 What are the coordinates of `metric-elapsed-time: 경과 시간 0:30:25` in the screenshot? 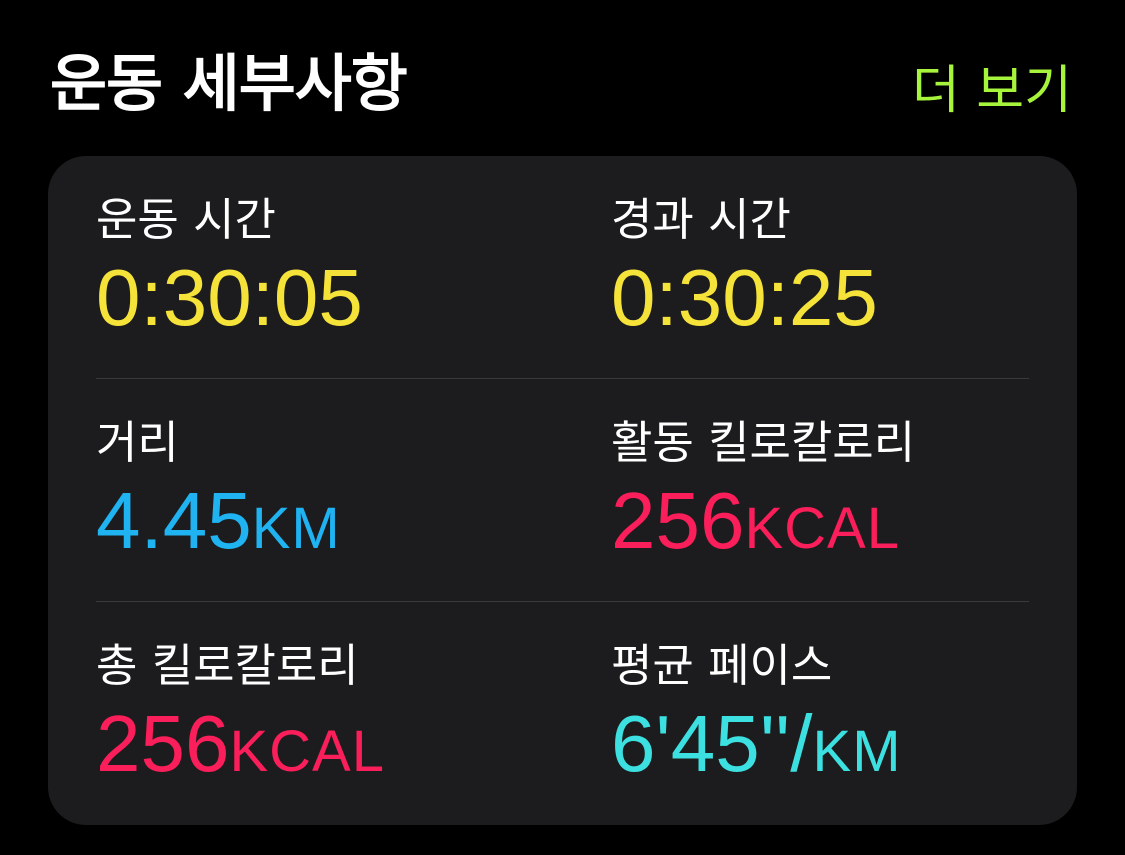 It's located at (841, 267).